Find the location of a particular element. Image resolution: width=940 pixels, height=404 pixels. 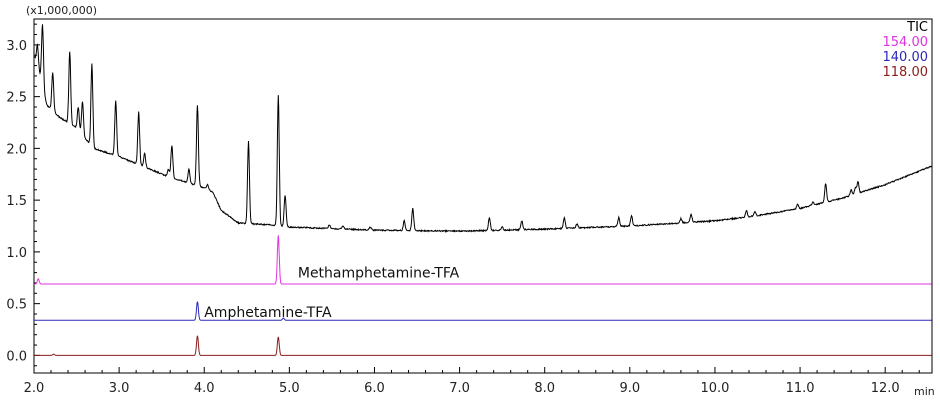

y-tick-label: 2.5 is located at coordinates (16, 98).